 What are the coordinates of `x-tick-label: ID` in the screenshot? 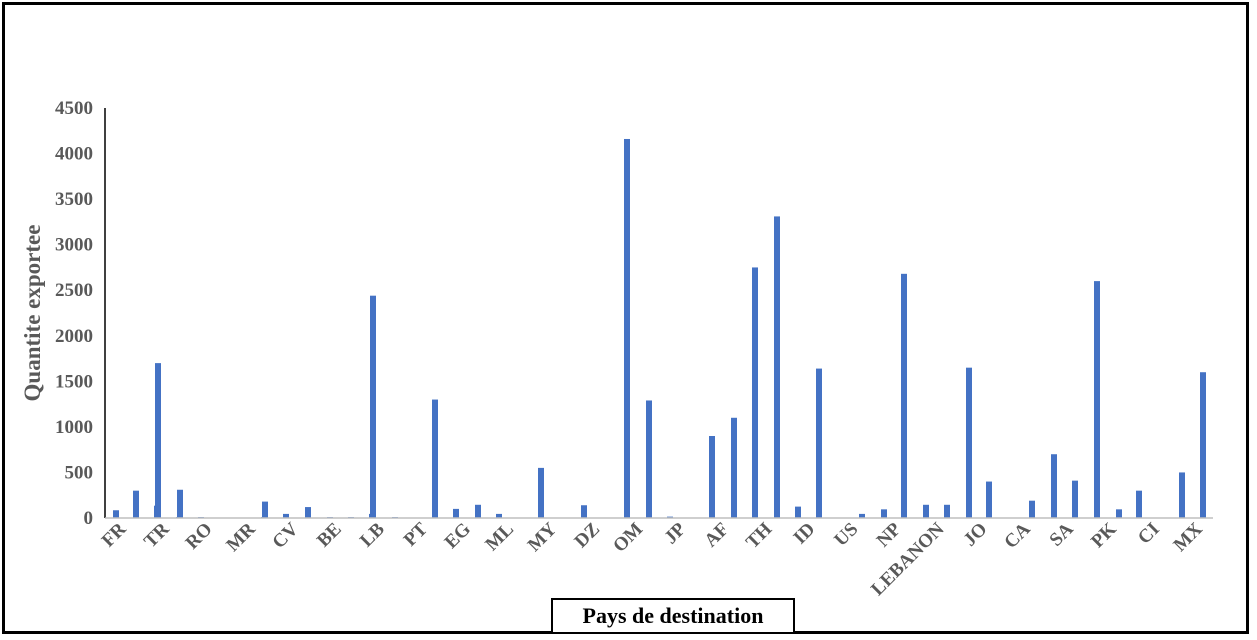 It's located at (805, 534).